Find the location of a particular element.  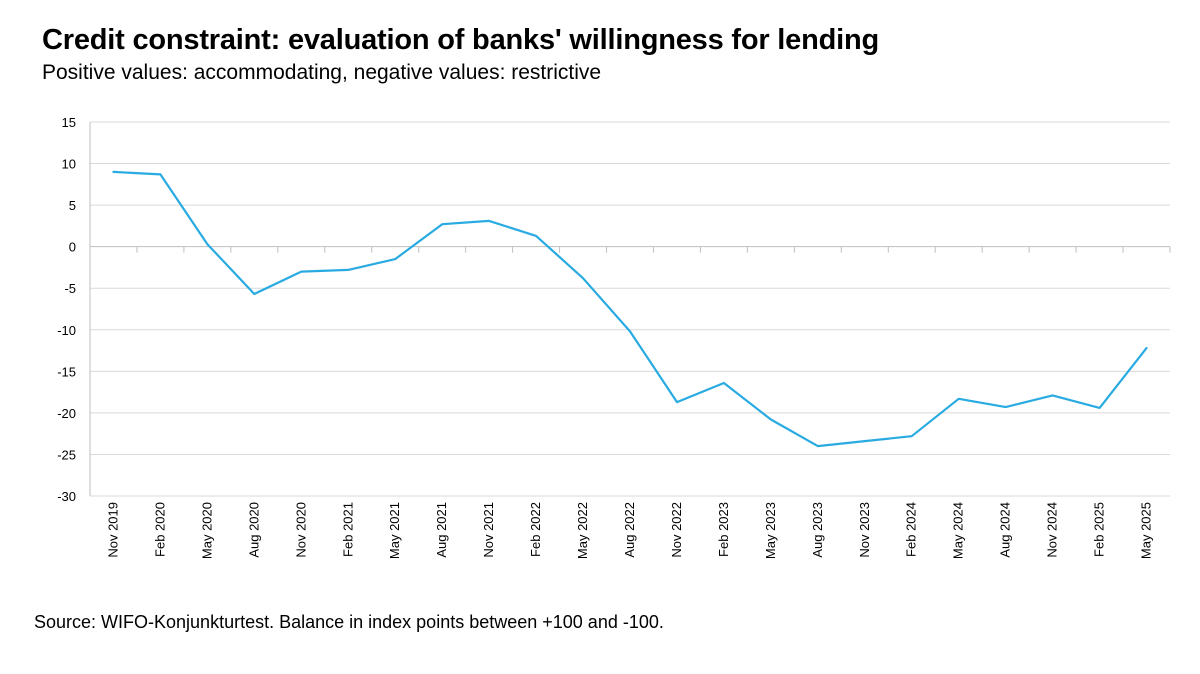

x-tick-label: Nov 2022 is located at coordinates (676, 530).